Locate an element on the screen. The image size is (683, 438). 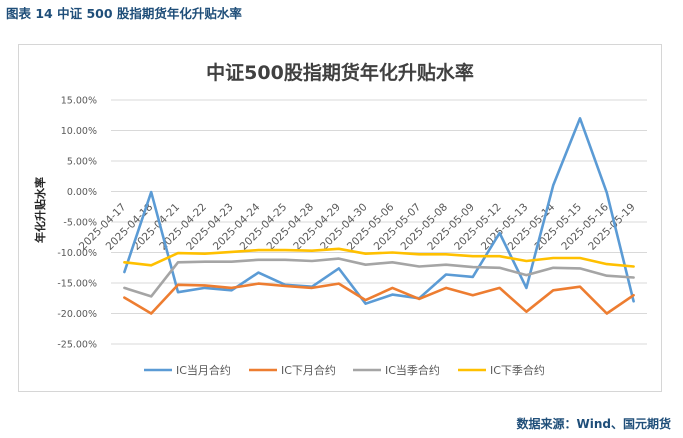
legend: IC当月合约 IC下月合约 IC当季合约 IC下季合约 is located at coordinates (344, 370).